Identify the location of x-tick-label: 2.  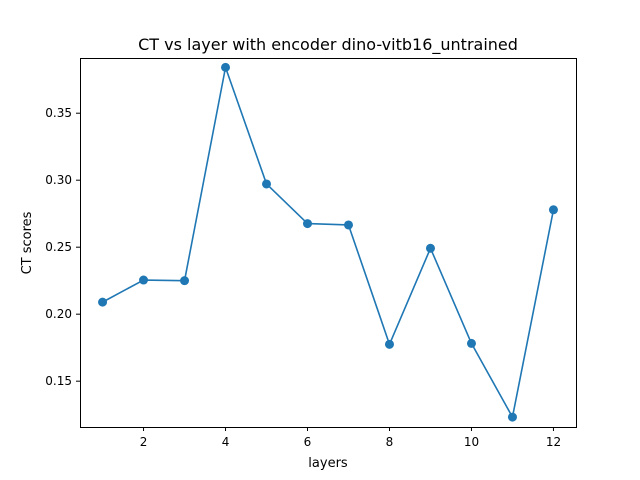
(144, 442).